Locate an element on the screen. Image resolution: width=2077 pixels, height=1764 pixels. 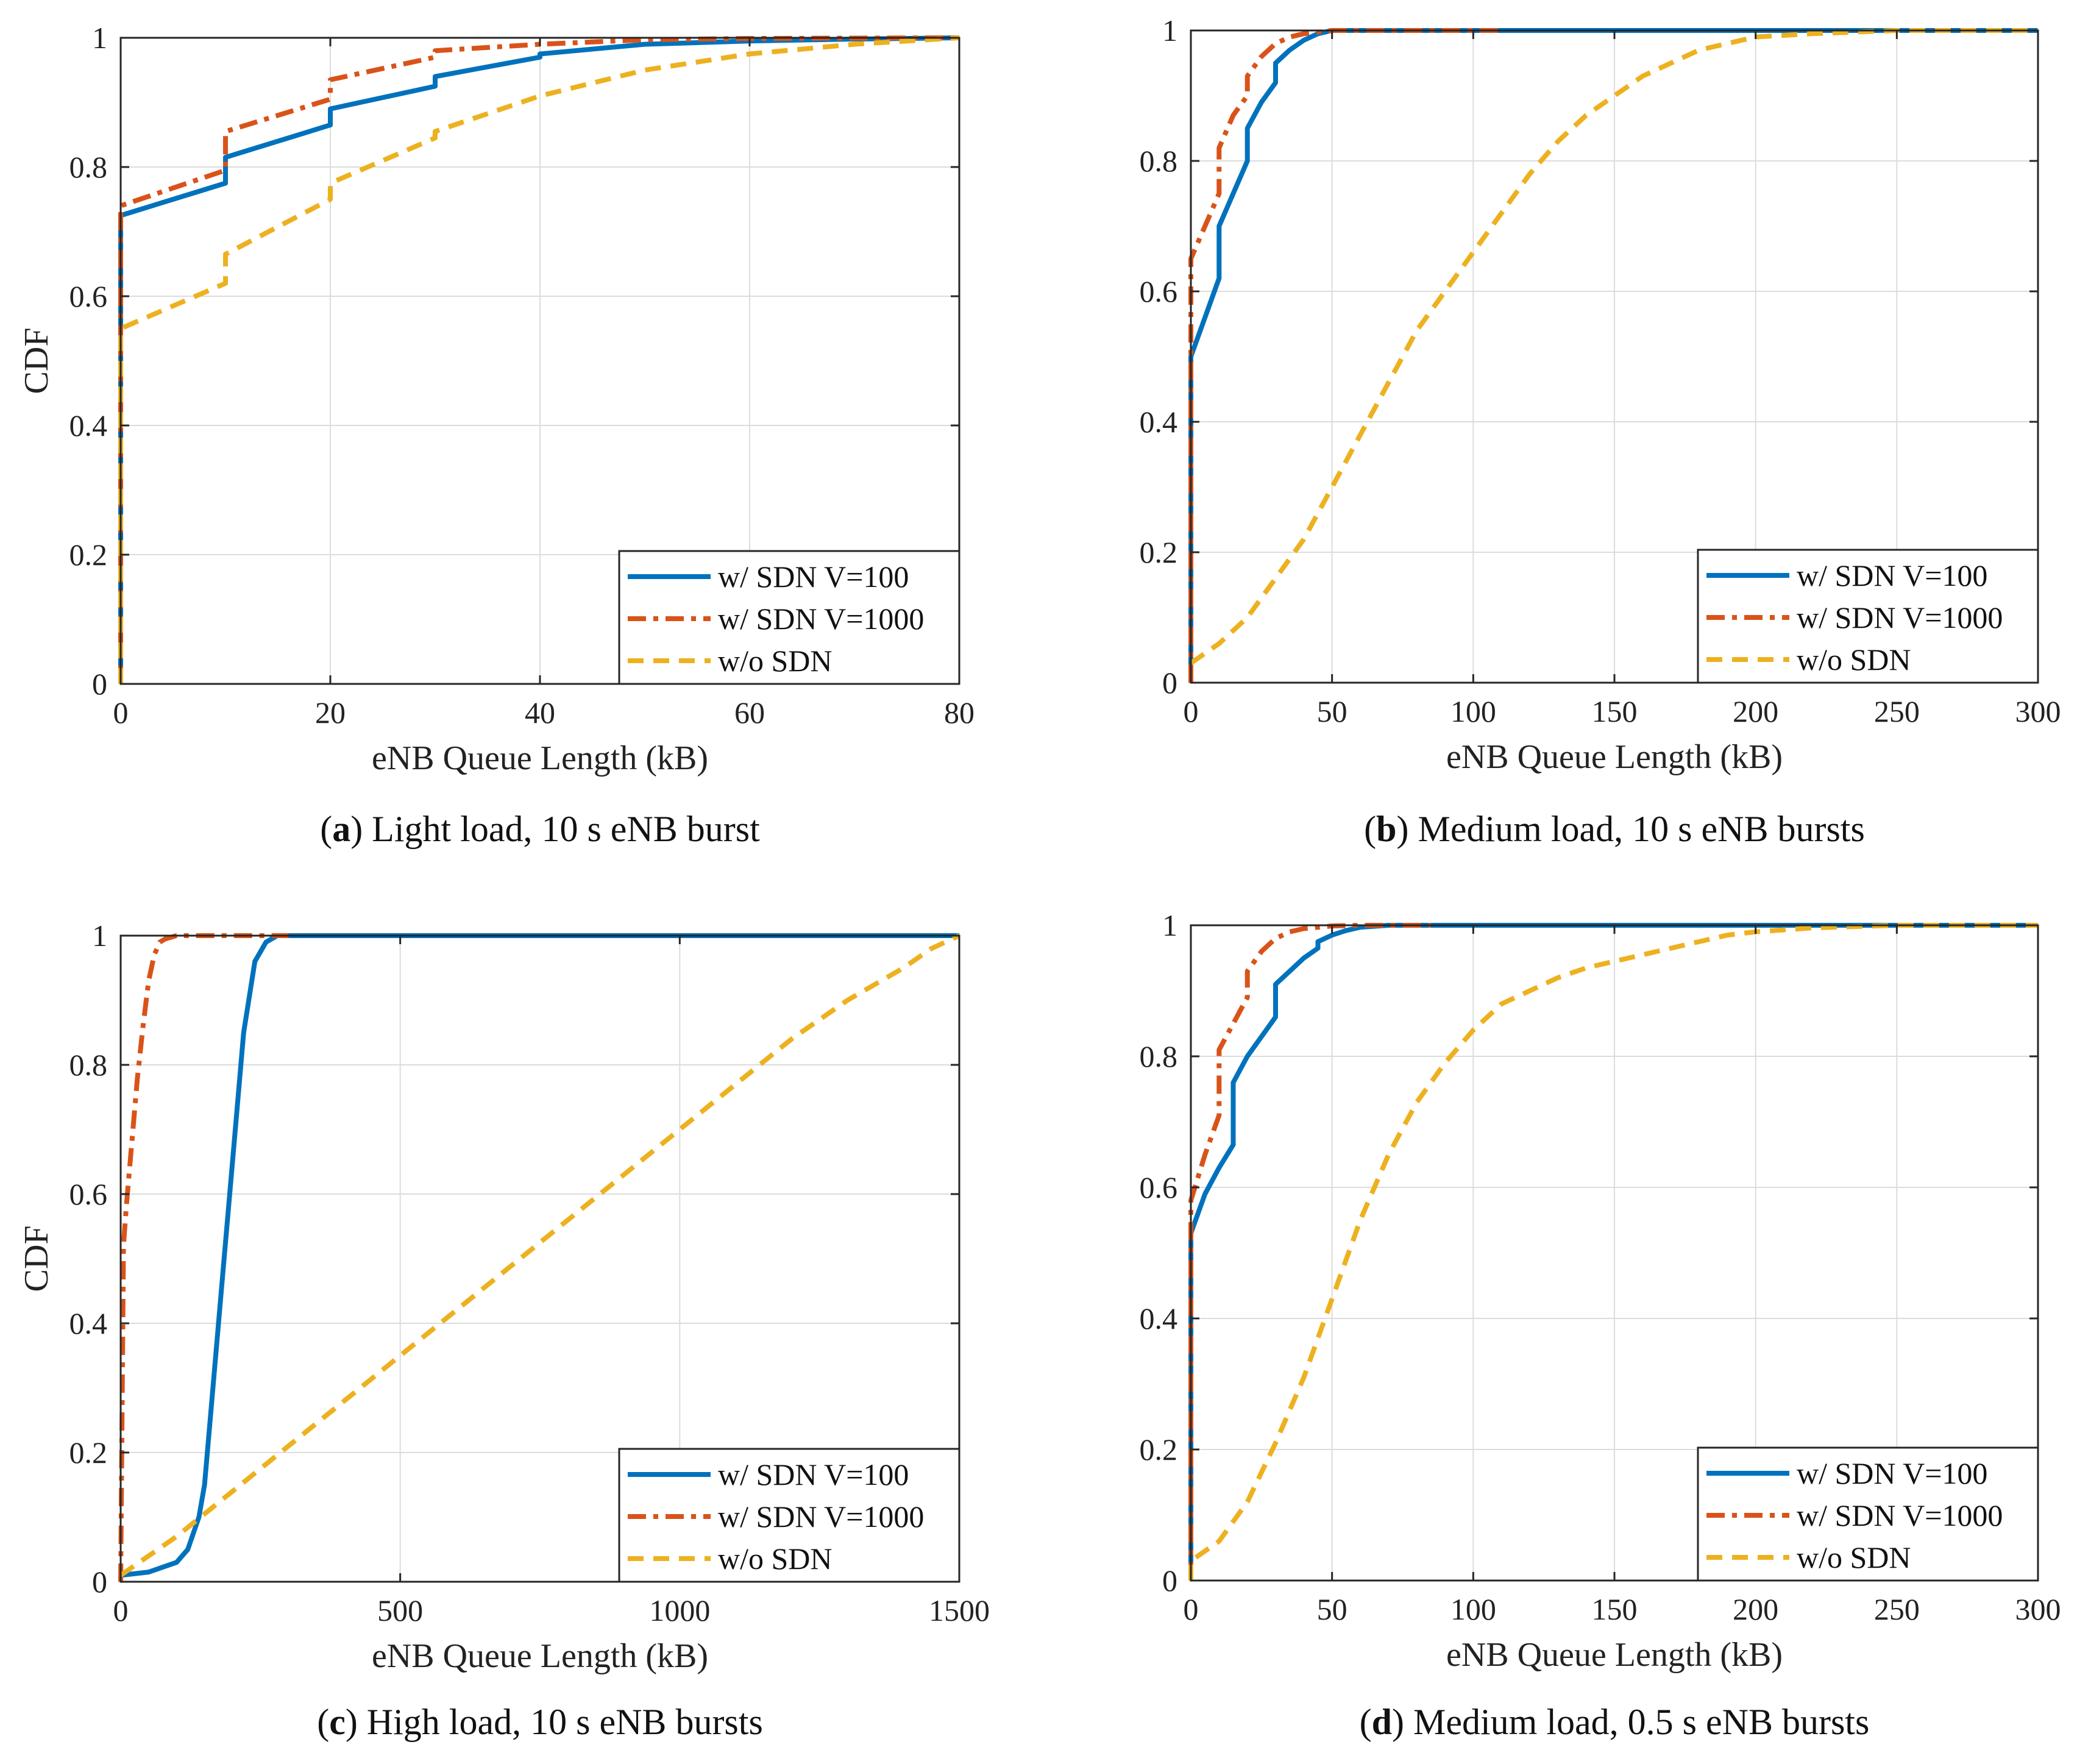
caption-panel-letter: a is located at coordinates (341, 829).